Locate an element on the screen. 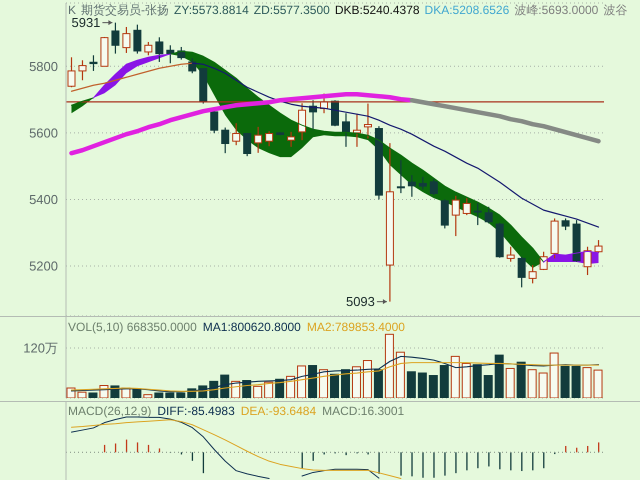 The image size is (640, 480). text: MACD:16.3001 is located at coordinates (363, 411).